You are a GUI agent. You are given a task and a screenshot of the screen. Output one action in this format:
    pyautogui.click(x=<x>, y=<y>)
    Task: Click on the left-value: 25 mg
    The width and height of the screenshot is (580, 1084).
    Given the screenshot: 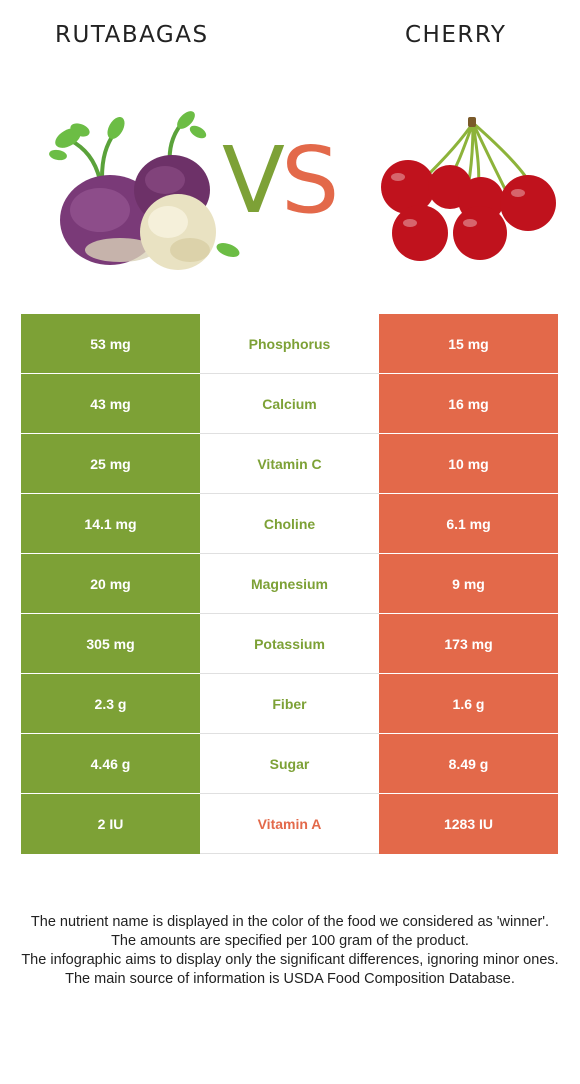 What is the action you would take?
    pyautogui.click(x=110, y=464)
    